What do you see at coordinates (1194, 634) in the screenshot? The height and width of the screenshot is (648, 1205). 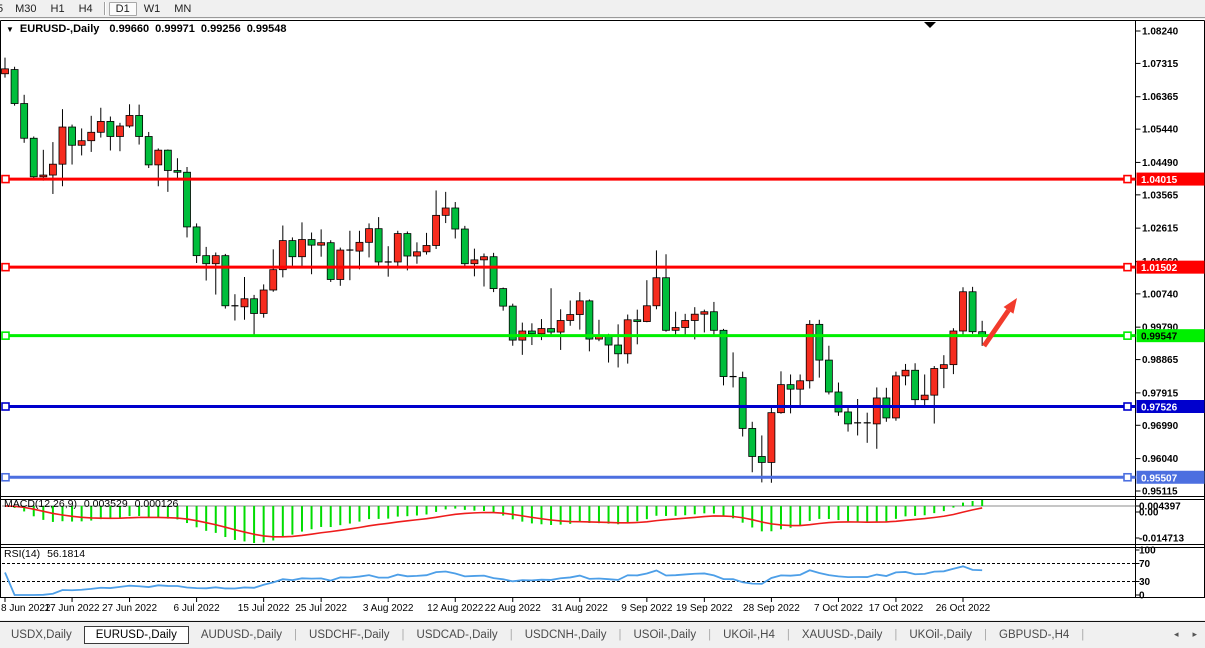 I see `tab-scroll-right-icon: ▸` at bounding box center [1194, 634].